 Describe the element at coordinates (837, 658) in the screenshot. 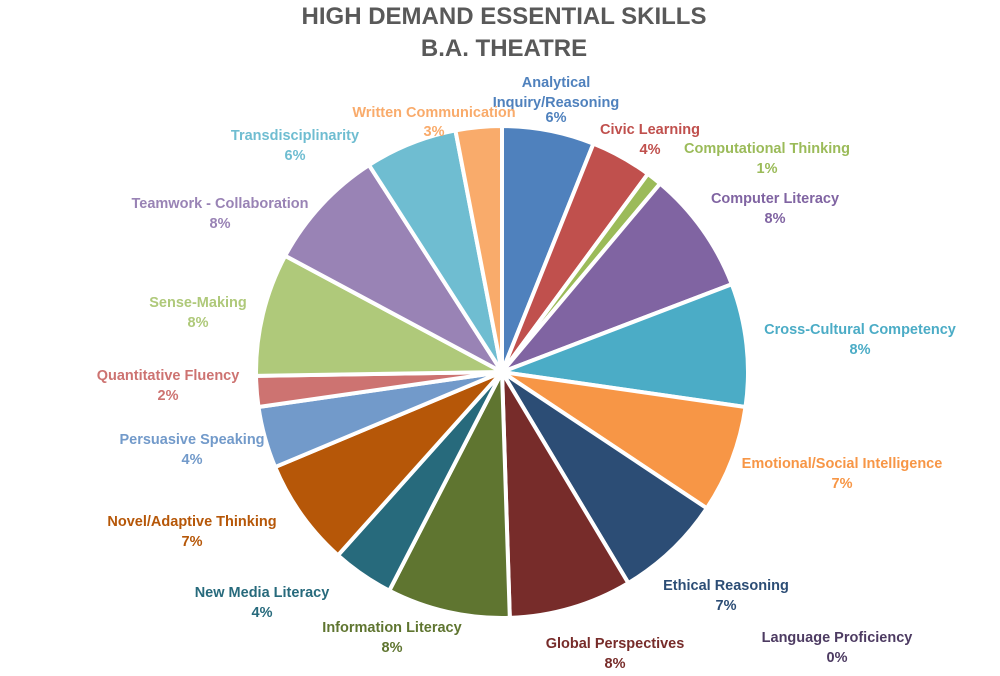

I see `slice-value-label: 0%` at that location.